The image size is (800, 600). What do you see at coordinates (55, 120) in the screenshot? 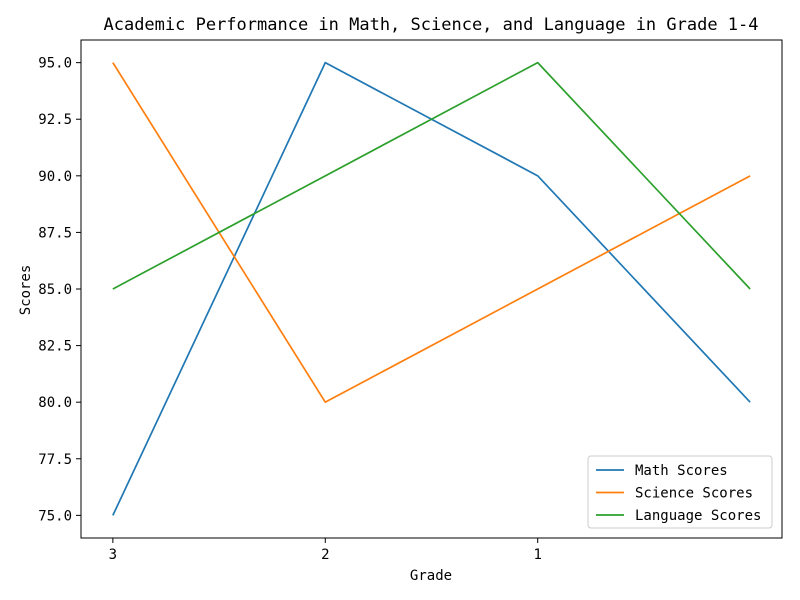
I see `y-tick-label: 92.5` at bounding box center [55, 120].